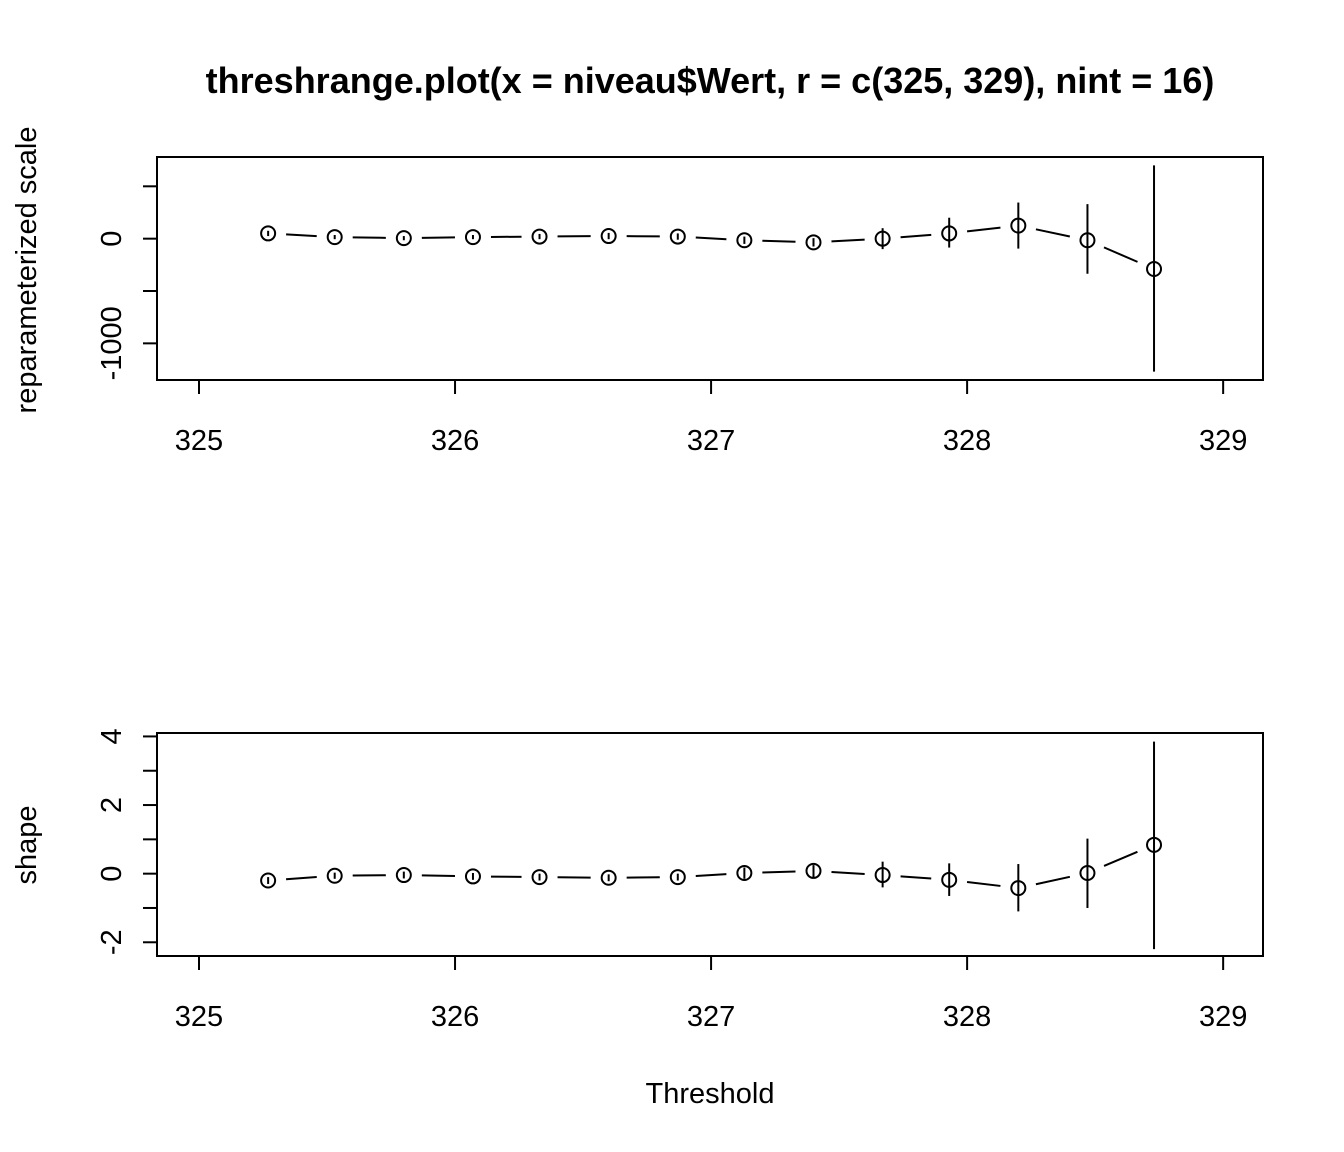 This screenshot has height=1152, width=1344. What do you see at coordinates (112, 736) in the screenshot?
I see `y-tick-label: 4` at bounding box center [112, 736].